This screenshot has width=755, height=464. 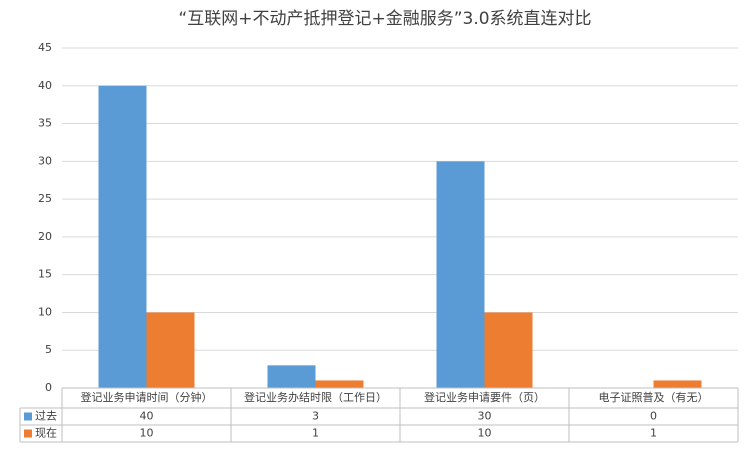 I want to click on x-tick-label: 电子证照普及（有无）, so click(x=654, y=397).